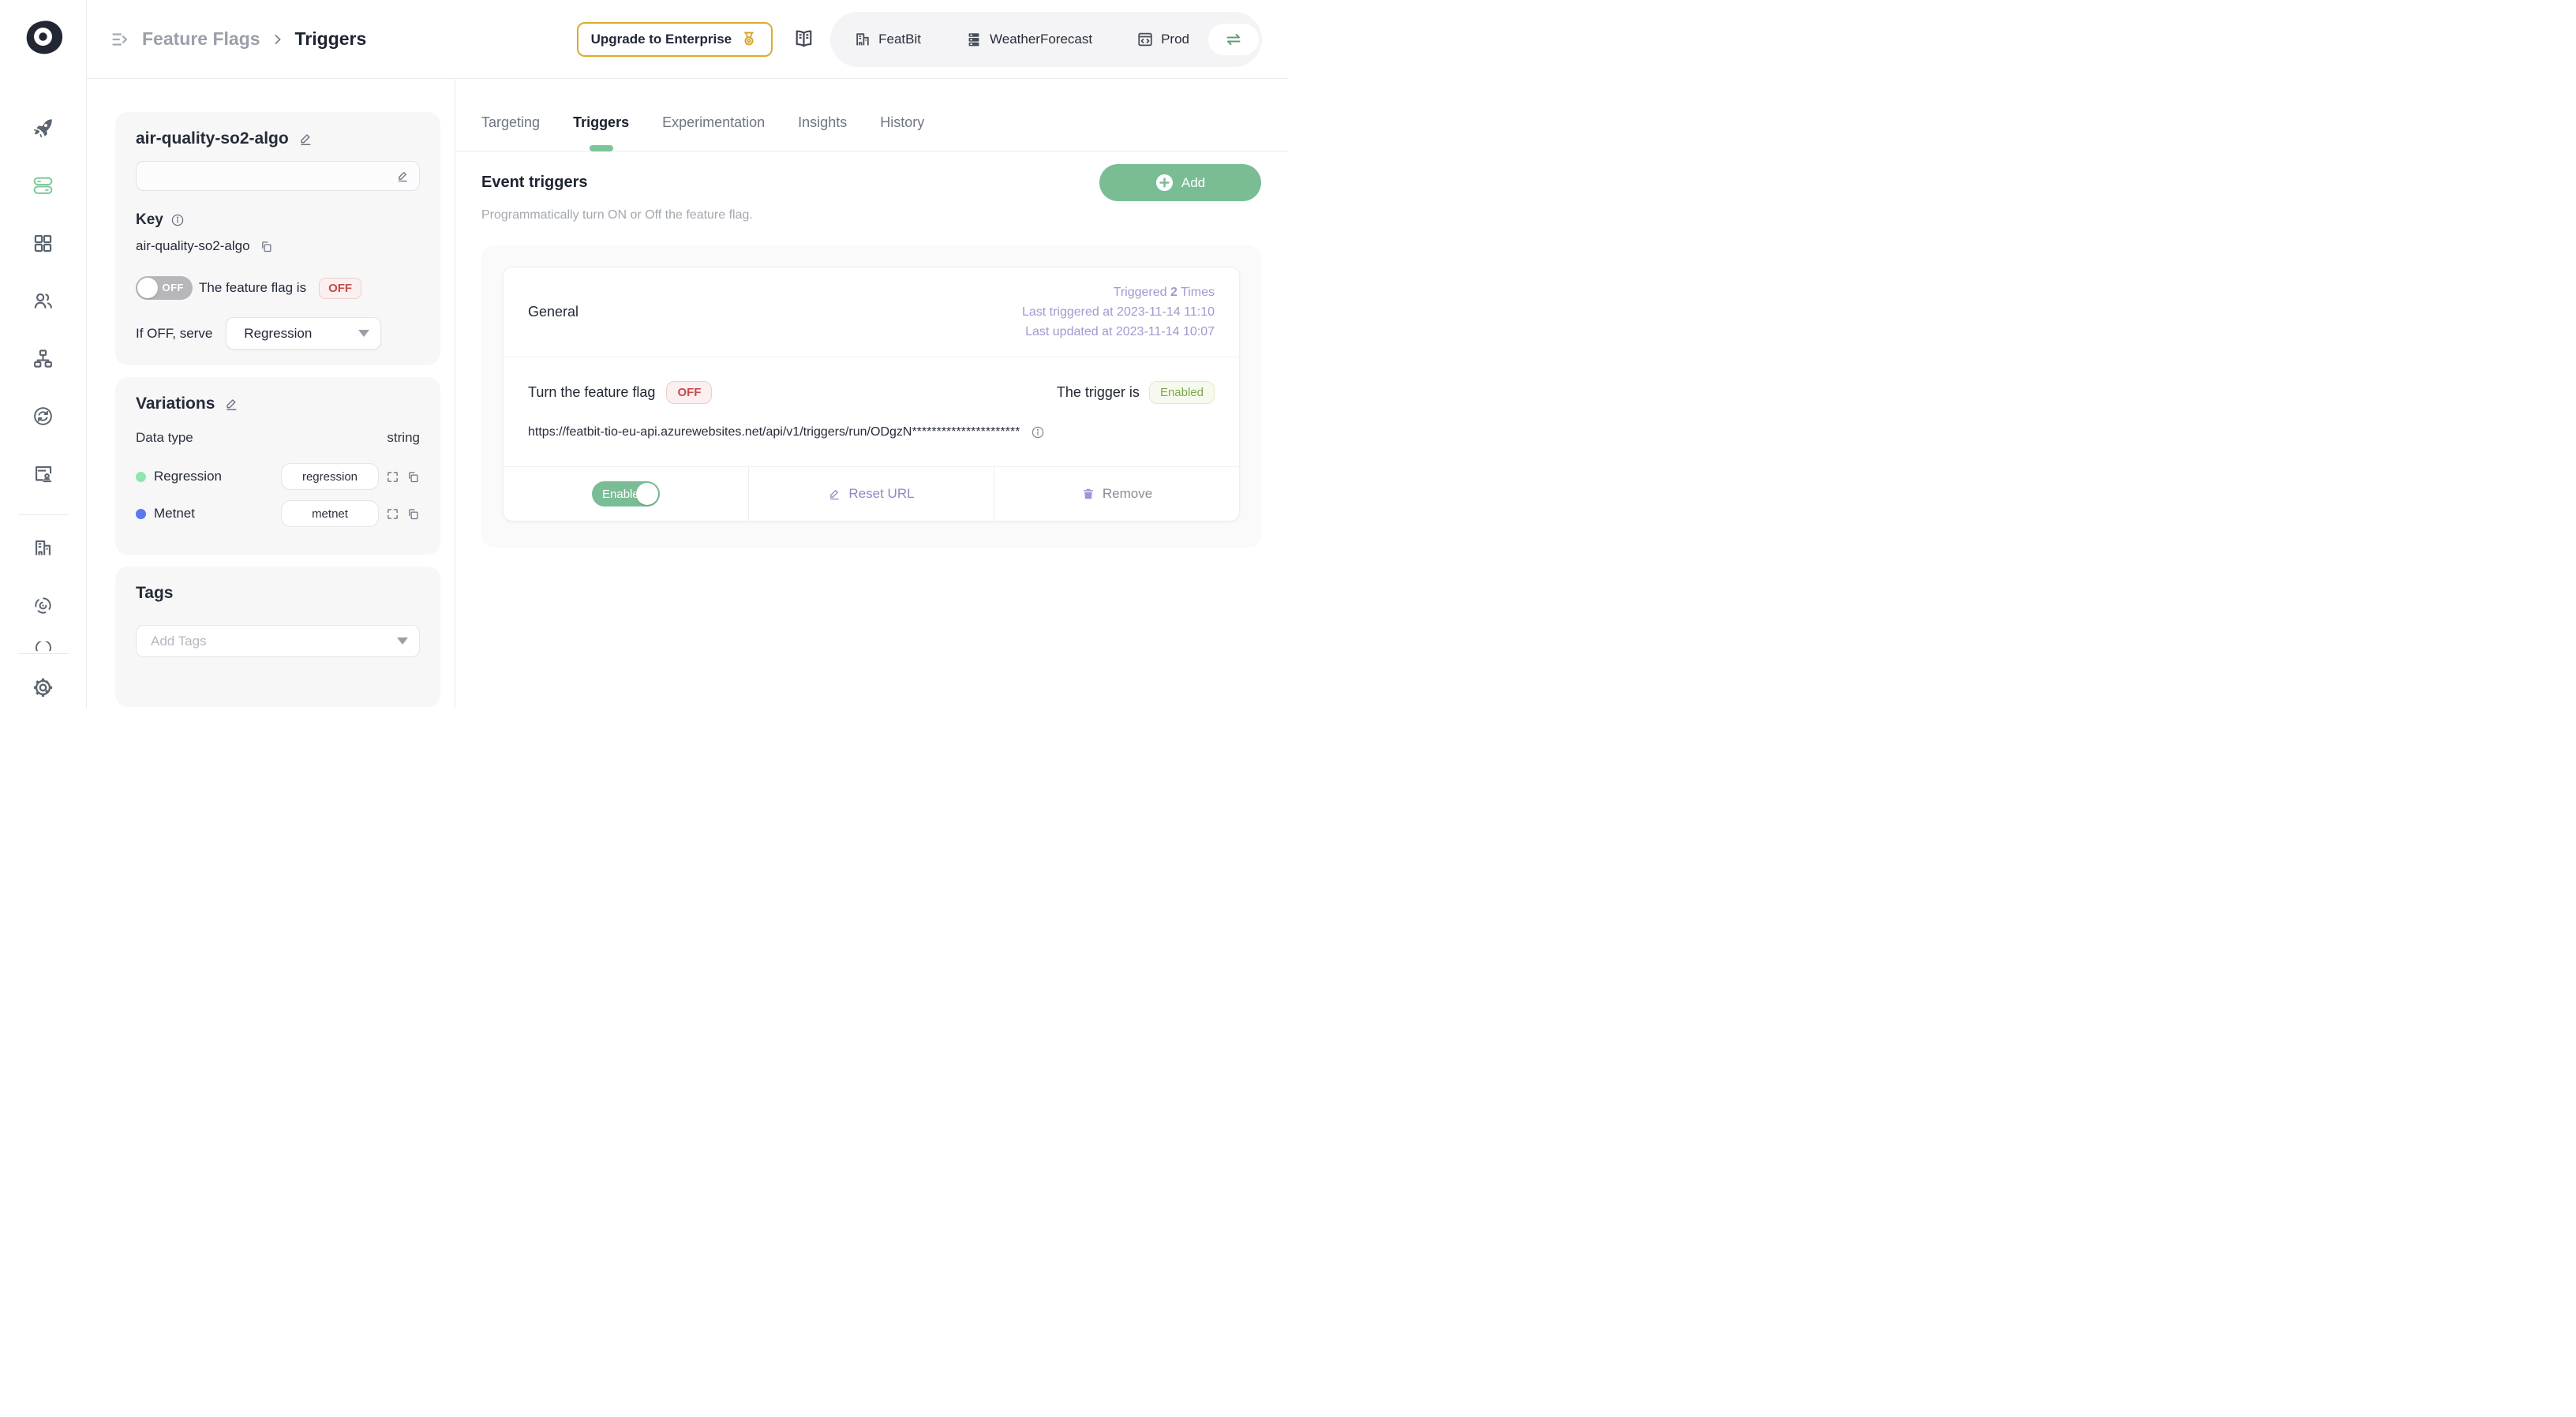 The height and width of the screenshot is (1417, 2576). What do you see at coordinates (862, 38) in the screenshot?
I see `org-building-icon` at bounding box center [862, 38].